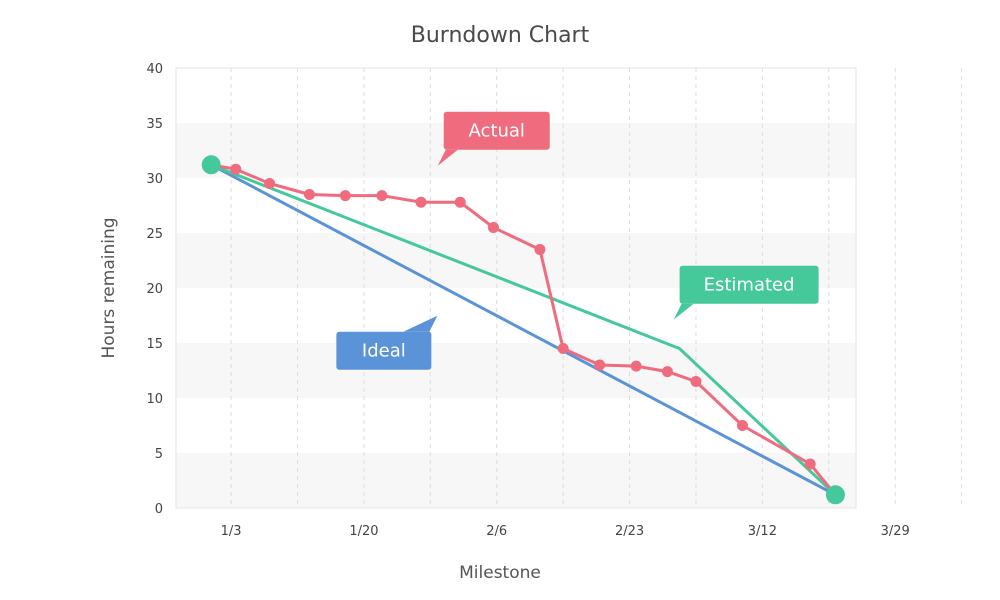  Describe the element at coordinates (500, 573) in the screenshot. I see `x-axis-title: Milestone` at that location.